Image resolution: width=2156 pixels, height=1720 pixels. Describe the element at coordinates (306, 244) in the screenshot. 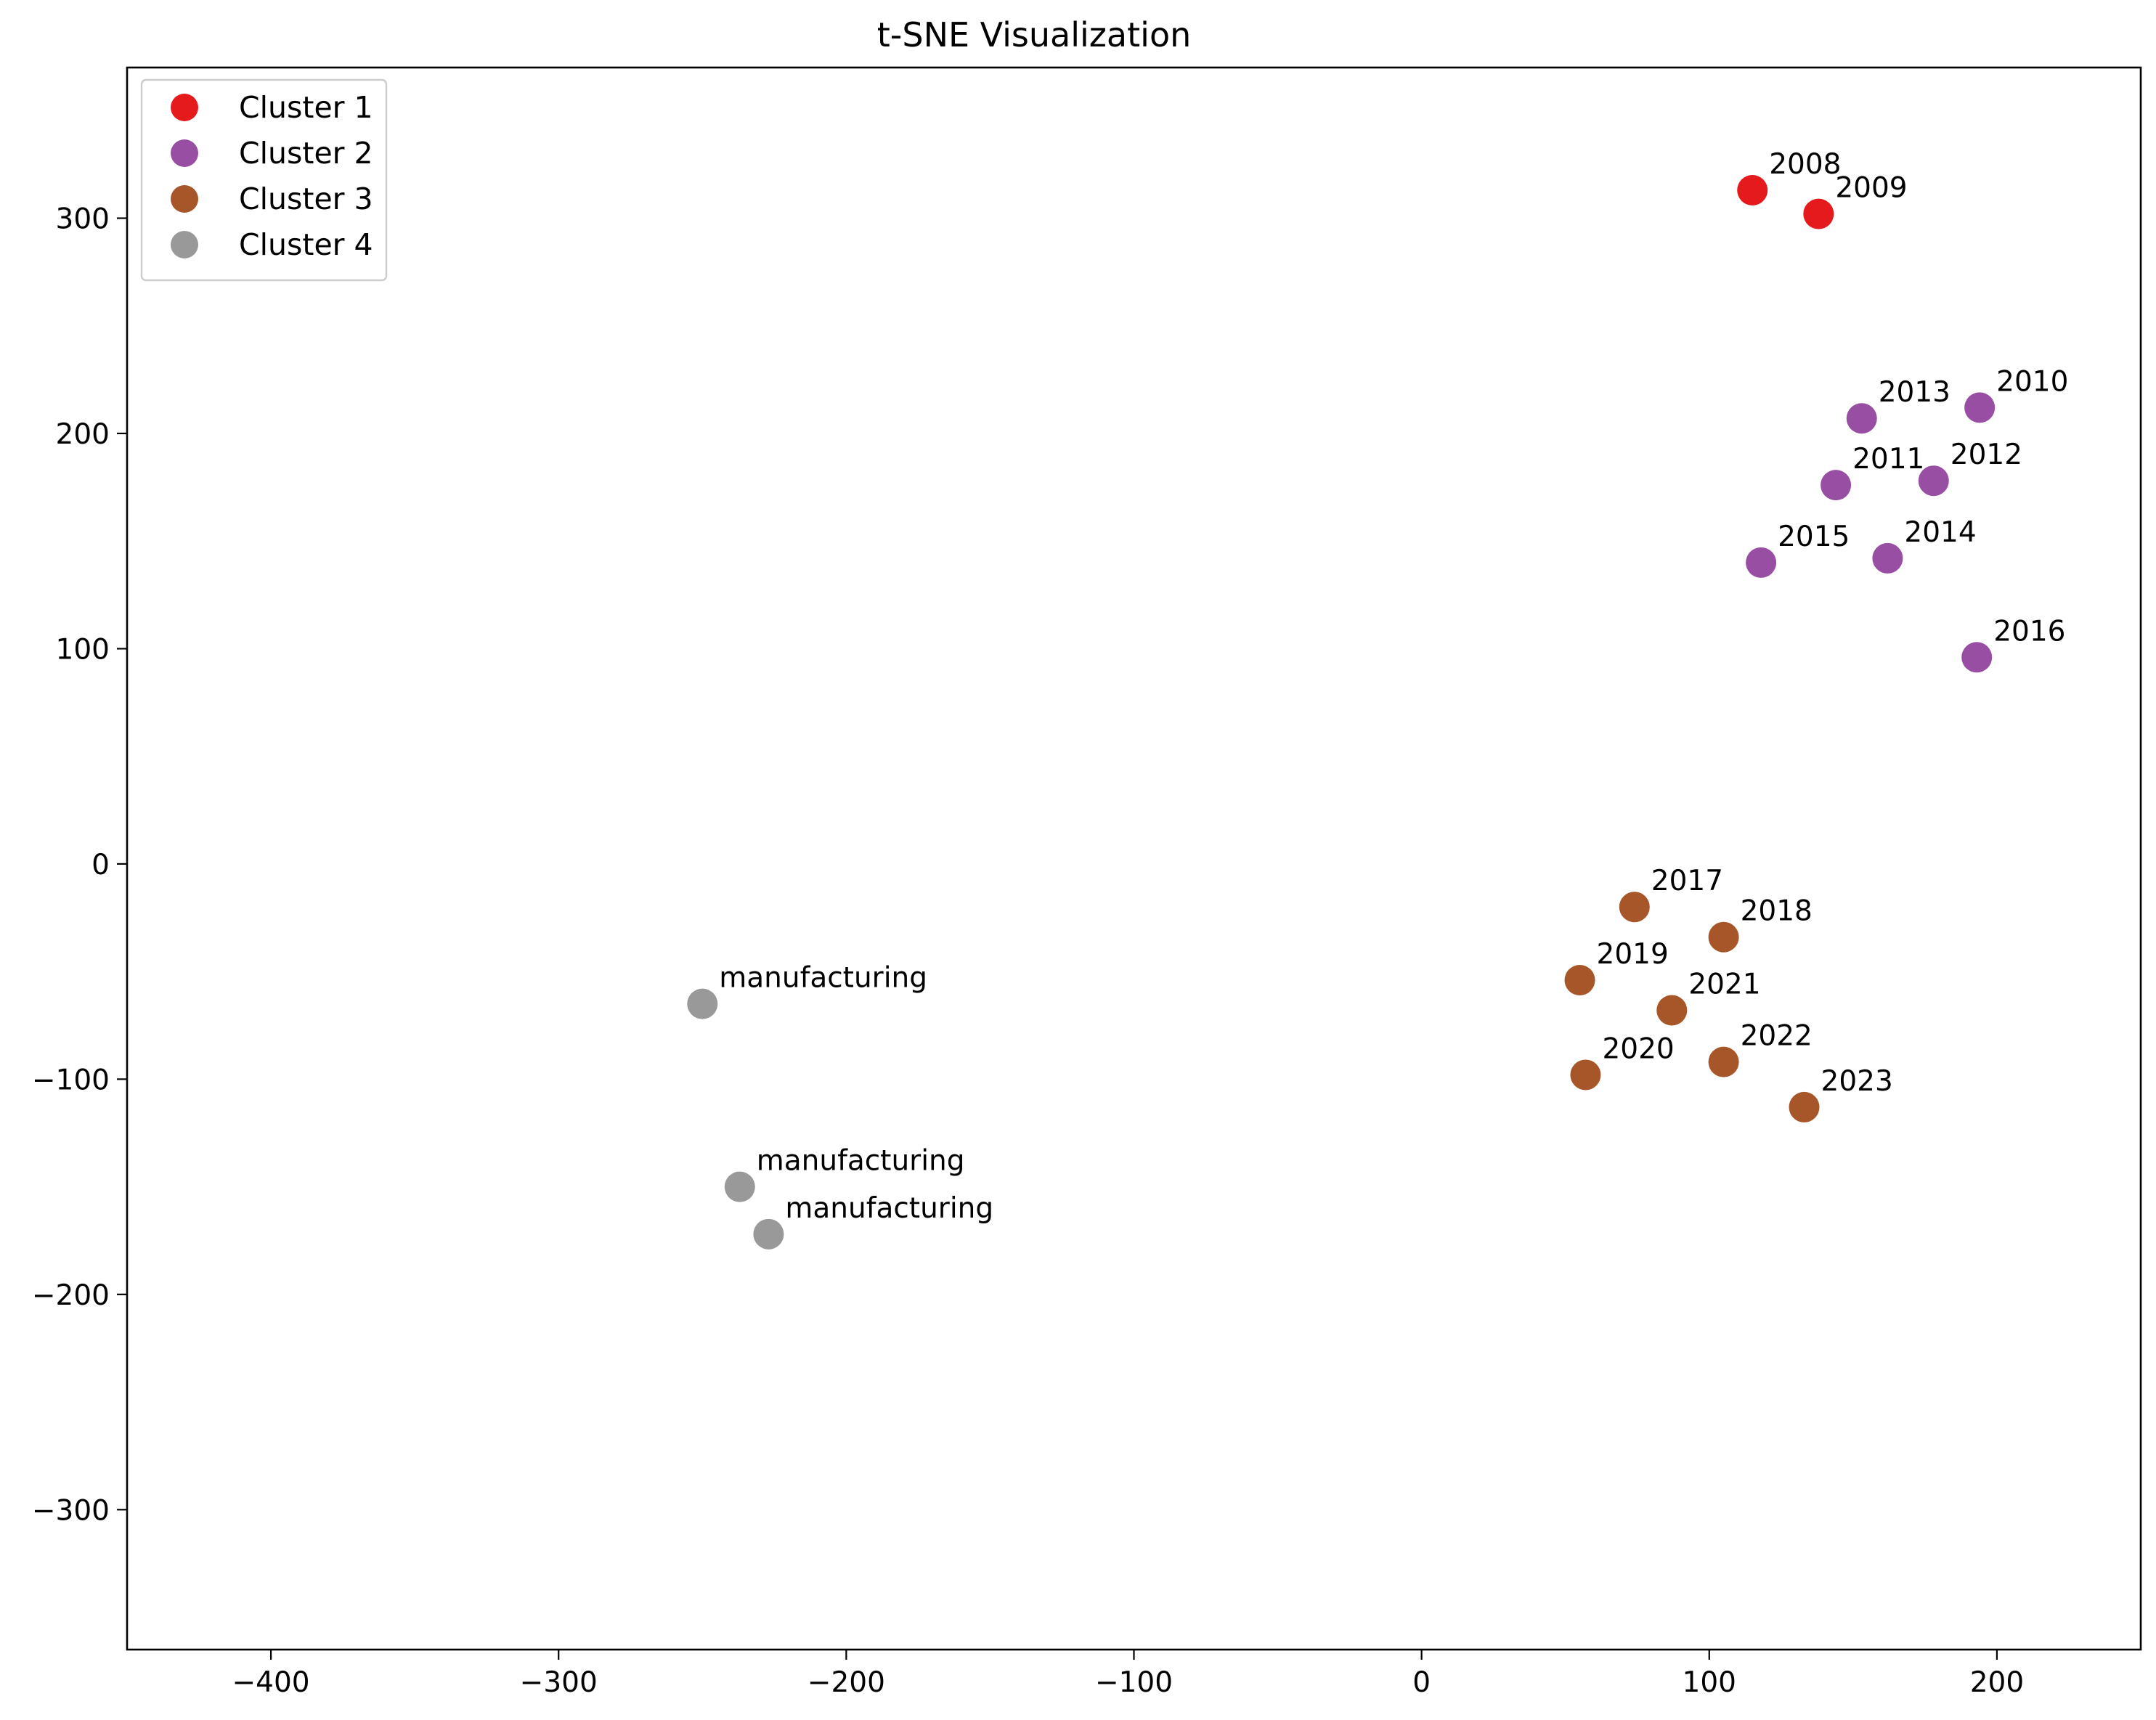

I see `legend-entry: Cluster 4` at that location.